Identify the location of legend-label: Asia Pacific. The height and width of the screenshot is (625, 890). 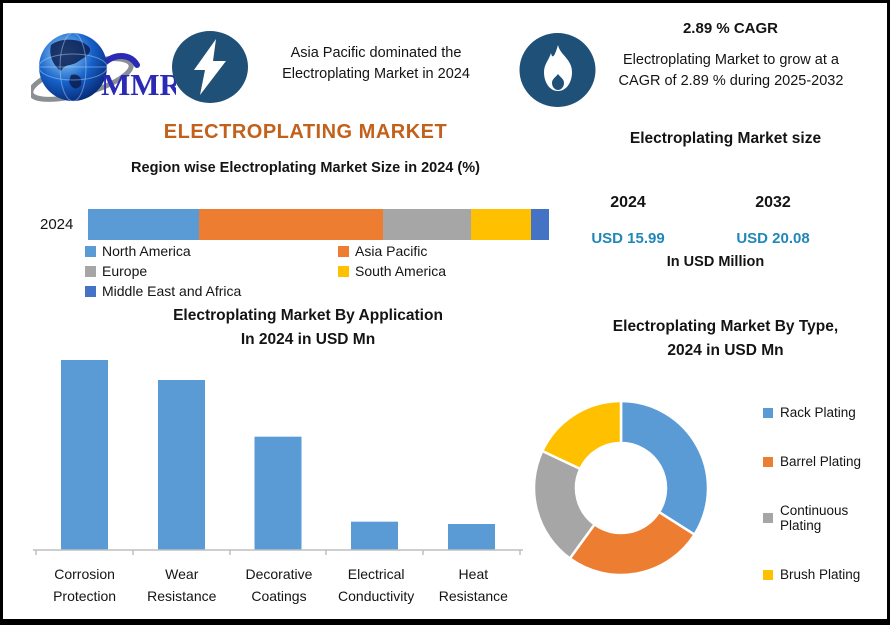
(391, 251).